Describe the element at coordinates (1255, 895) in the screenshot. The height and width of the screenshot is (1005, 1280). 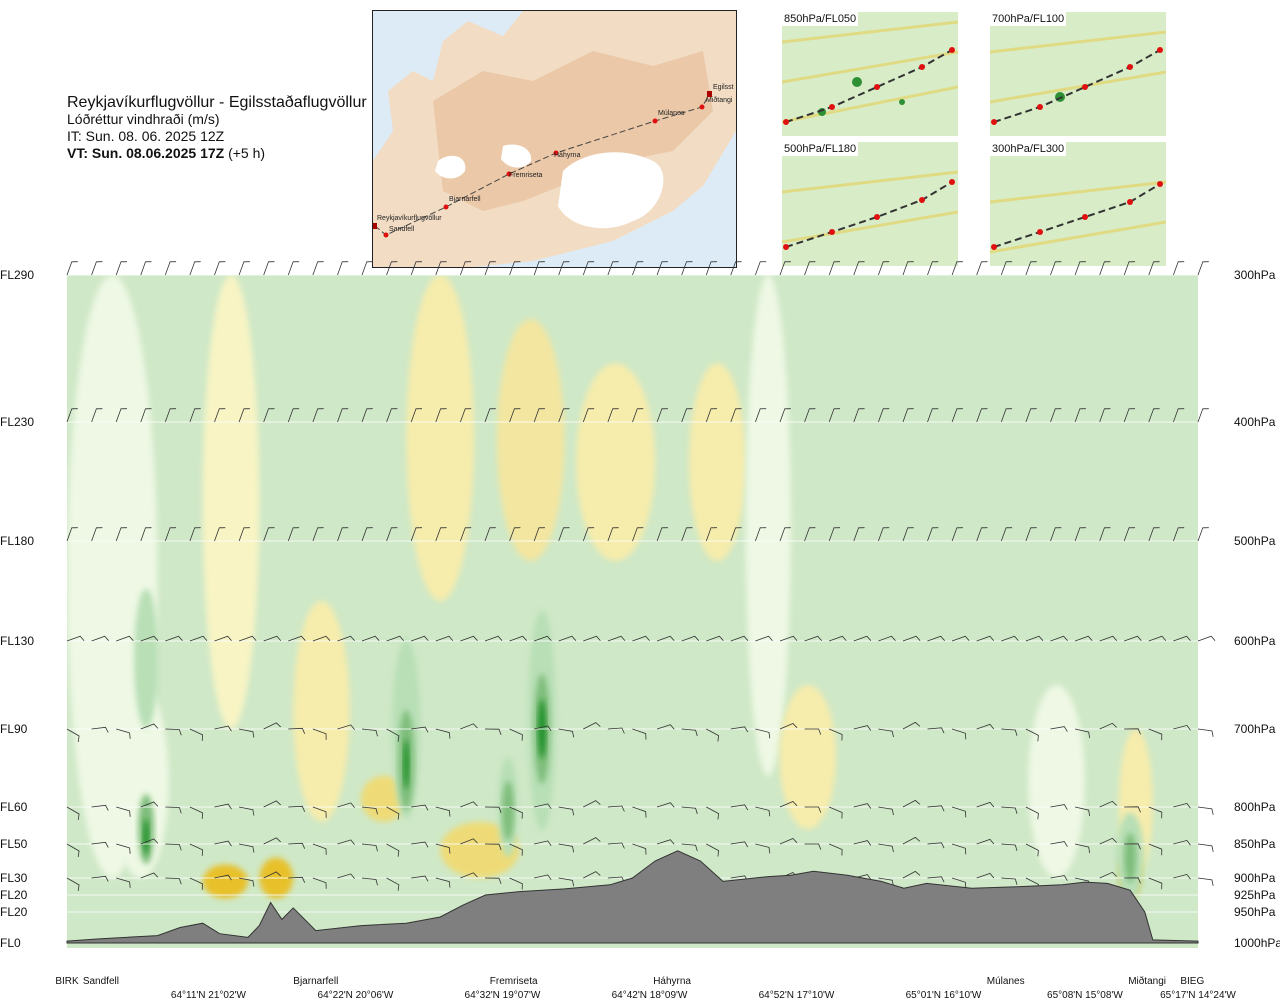
I see `pressure-level-label: 925hPa` at that location.